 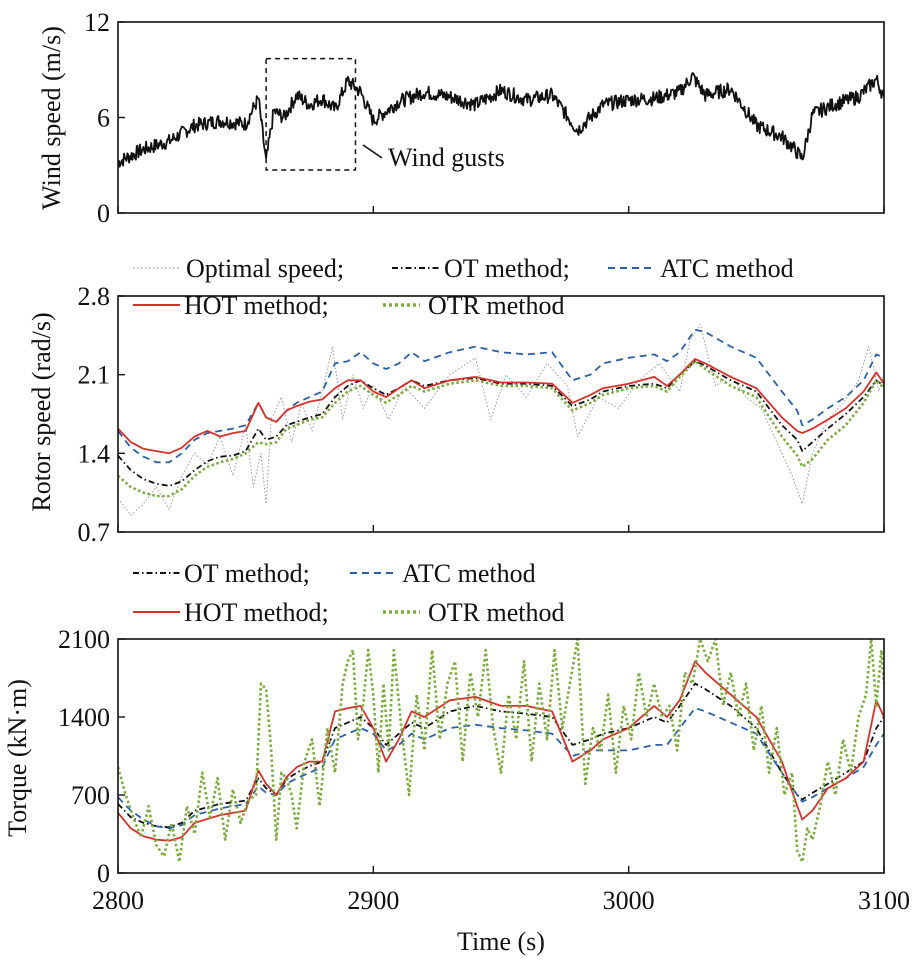 What do you see at coordinates (94, 532) in the screenshot?
I see `y-tick-label-rotor-0: 0.7` at bounding box center [94, 532].